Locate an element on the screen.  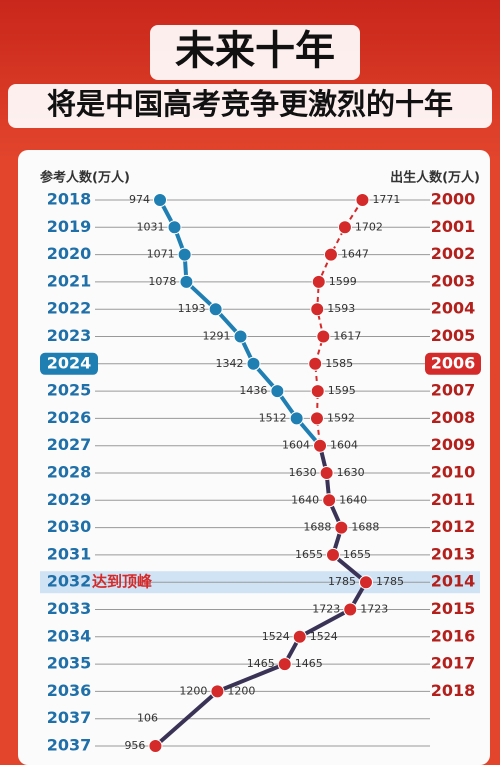
exam-label: 1071 is located at coordinates (161, 254).